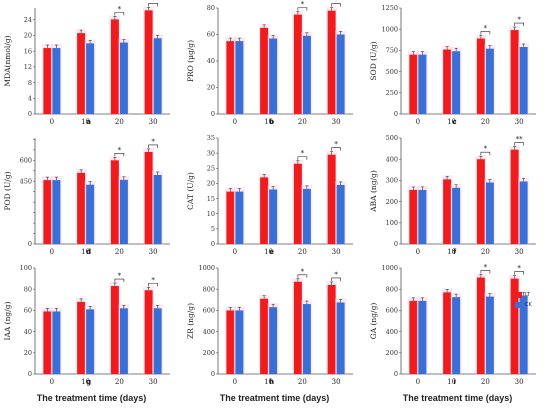 This screenshot has width=550, height=411. I want to click on y-tick-label: 450, so click(26, 181).